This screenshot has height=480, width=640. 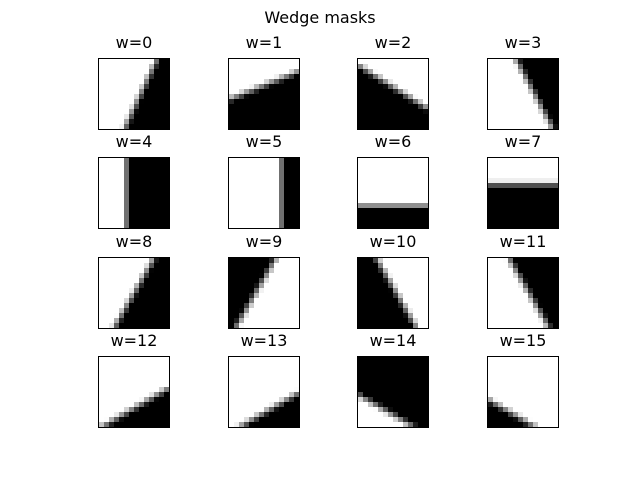 I want to click on panel-title: w=3, so click(x=523, y=42).